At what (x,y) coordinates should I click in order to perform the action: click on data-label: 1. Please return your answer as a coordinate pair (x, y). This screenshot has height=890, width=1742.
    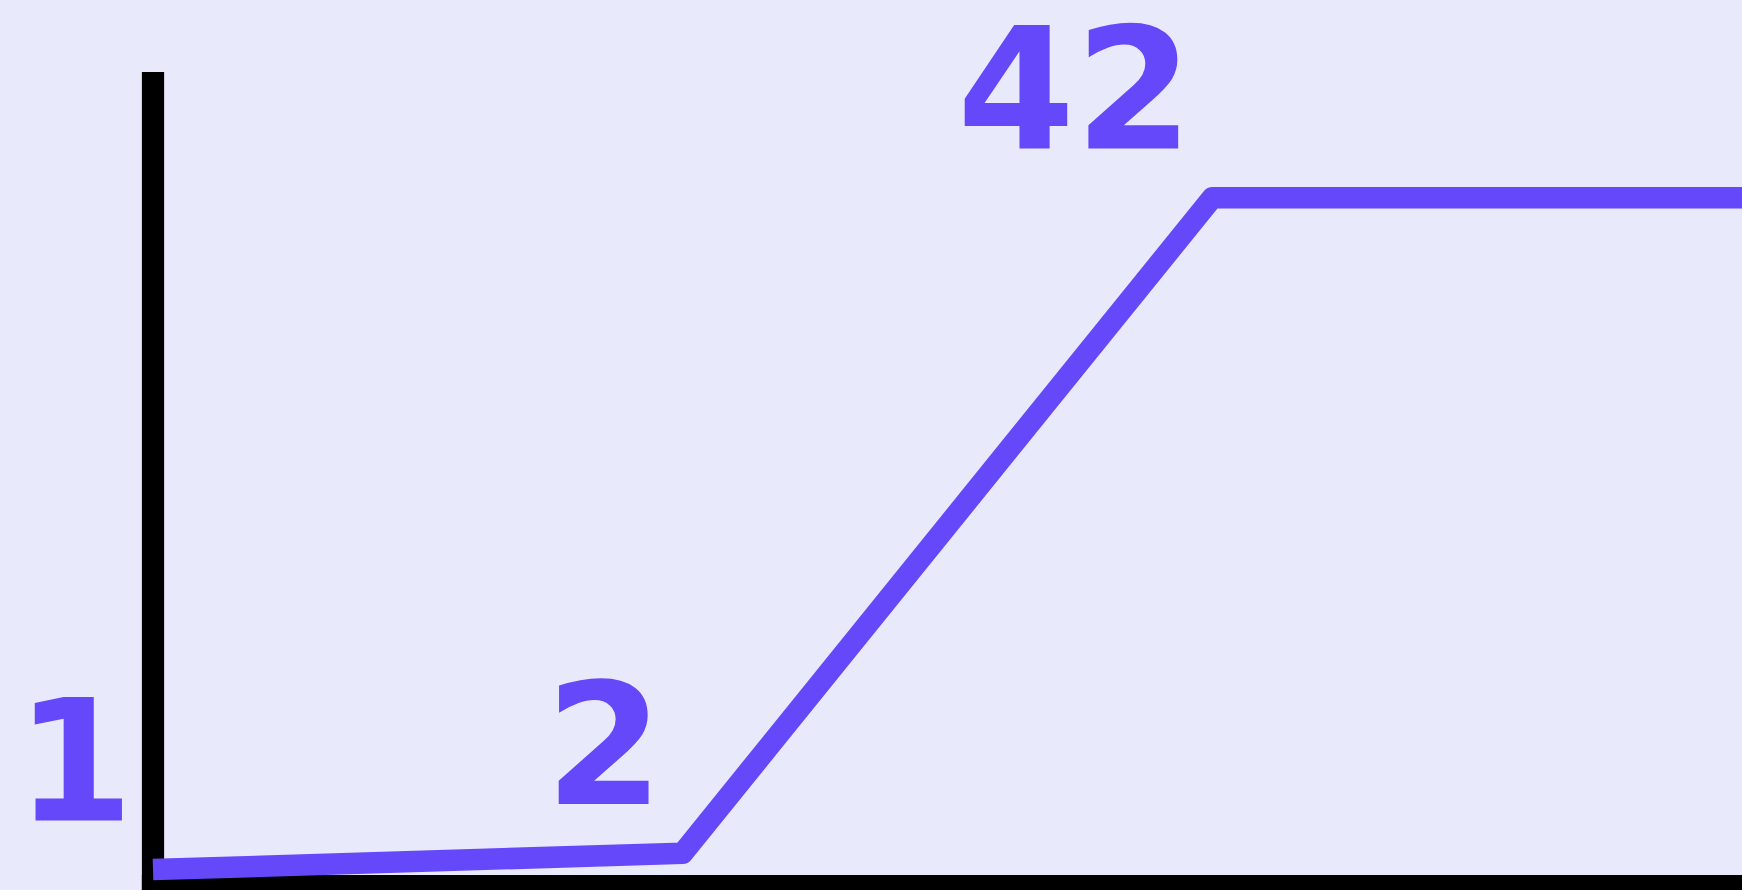
    Looking at the image, I should click on (78, 758).